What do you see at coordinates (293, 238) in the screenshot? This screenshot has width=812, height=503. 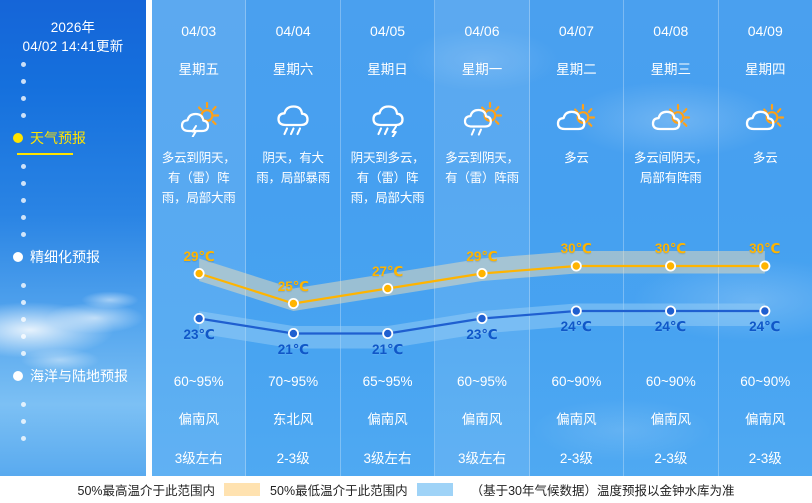 I see `forecast-day-column: 04/04 星期六 阴天，有大雨，局部暴雨 70~95% 东北` at bounding box center [293, 238].